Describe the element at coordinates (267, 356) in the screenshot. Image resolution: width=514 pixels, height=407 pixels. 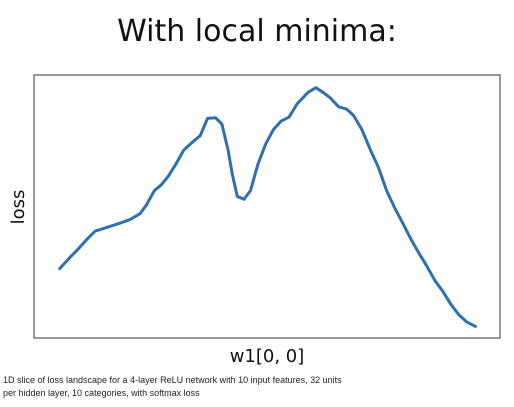
I see `x-axis-label: w1[0, 0]` at that location.